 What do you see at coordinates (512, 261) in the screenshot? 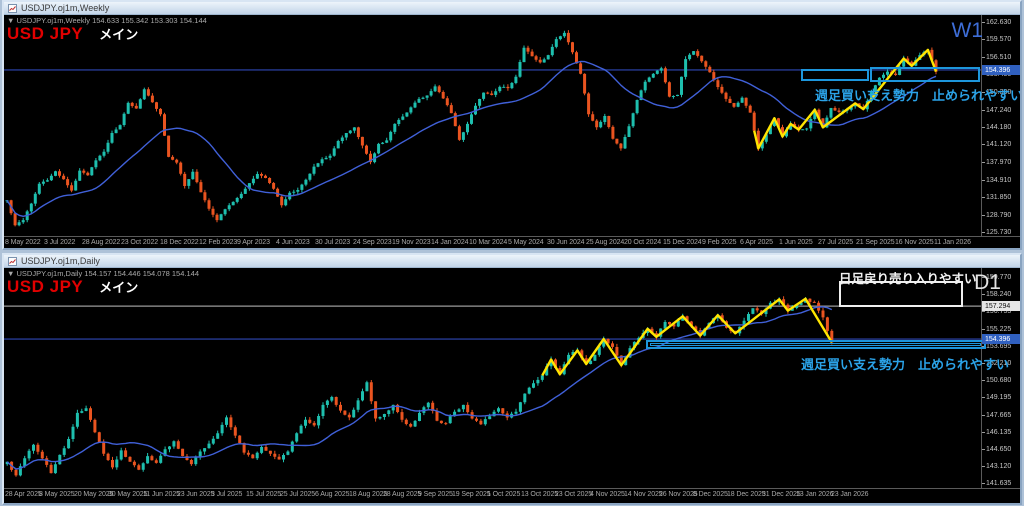
I see `daily-window-titlebar: USDJPY.oj1m,Daily` at bounding box center [512, 261].